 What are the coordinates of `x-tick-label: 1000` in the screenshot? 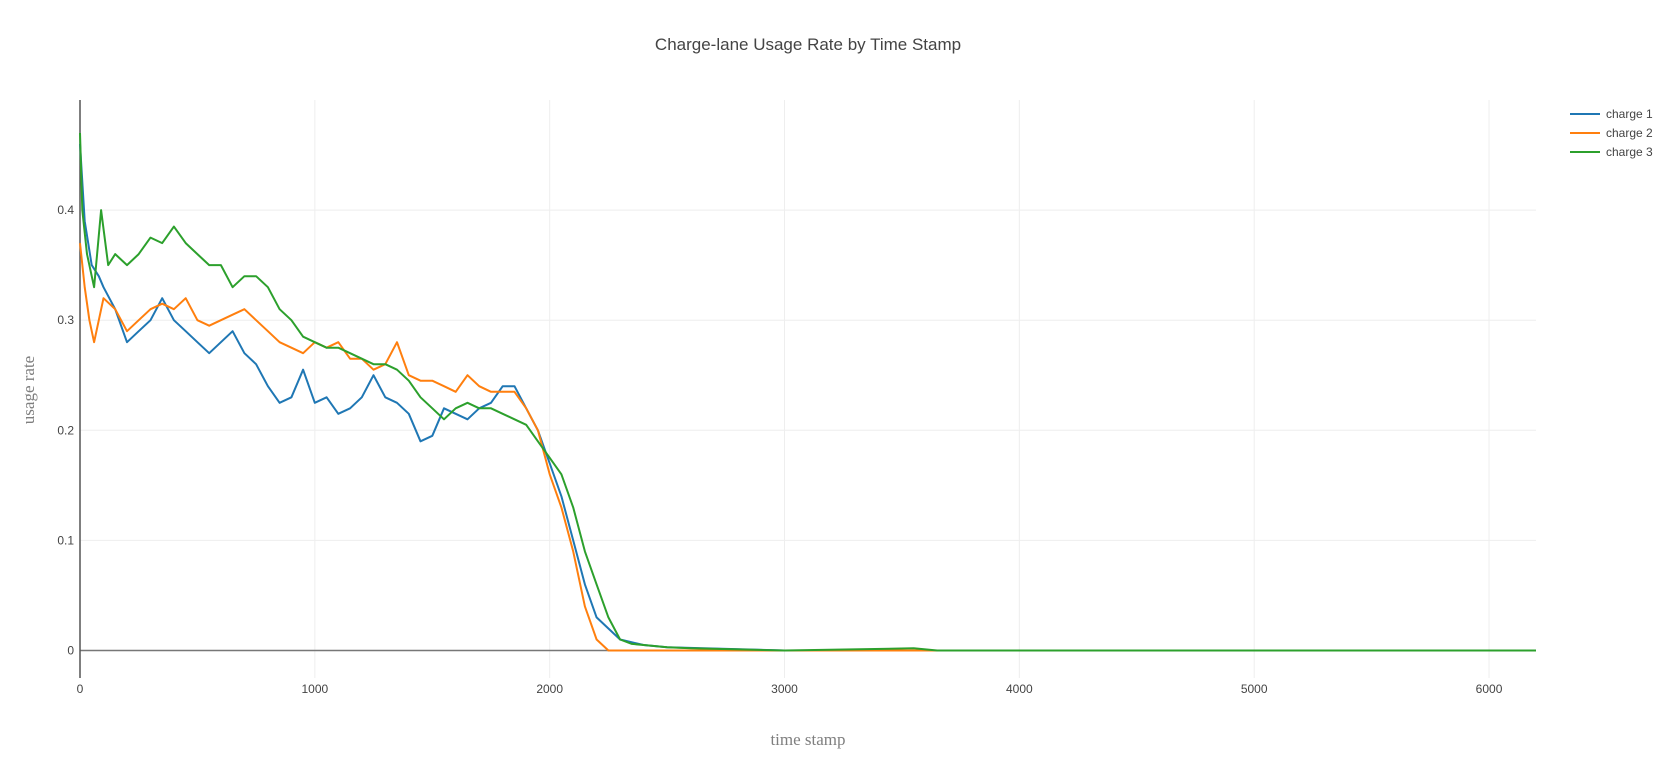 It's located at (314, 689).